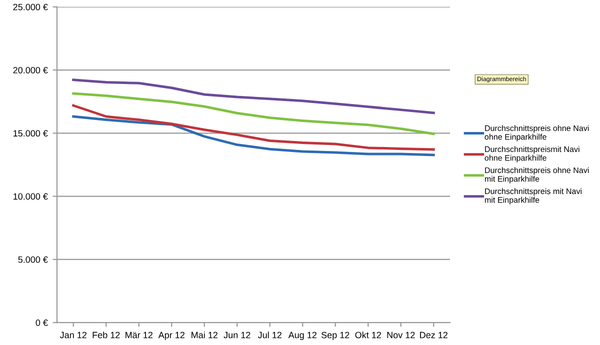 Image resolution: width=600 pixels, height=345 pixels. Describe the element at coordinates (73, 335) in the screenshot. I see `x-tick-label: Jan 12` at that location.